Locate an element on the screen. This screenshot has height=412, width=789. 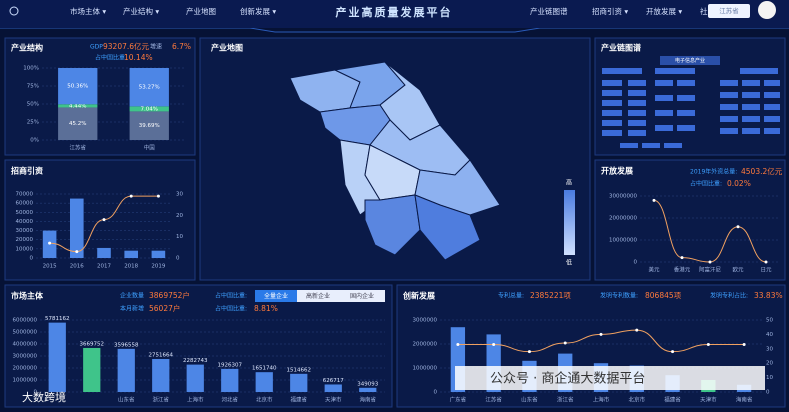
x-tick-label: 天津市 is located at coordinates (708, 400).